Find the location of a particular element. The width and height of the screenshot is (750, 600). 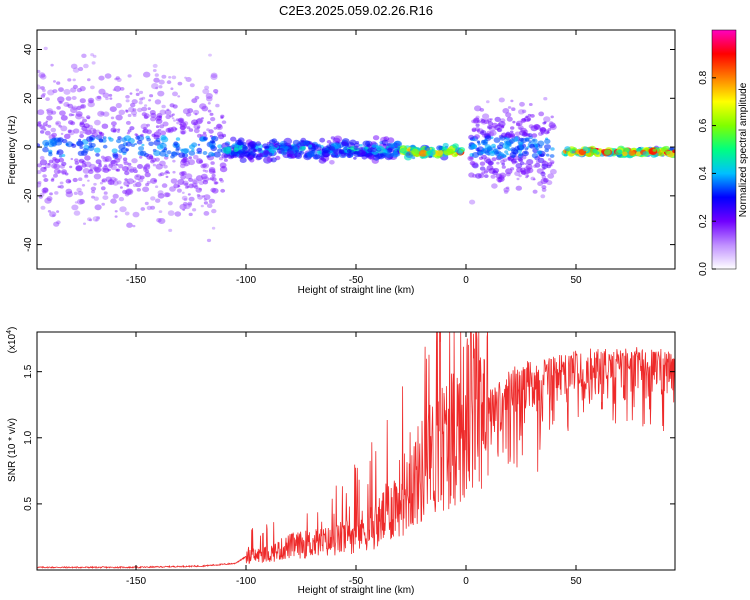

spectrogram-ytick-label: 20 is located at coordinates (28, 98).